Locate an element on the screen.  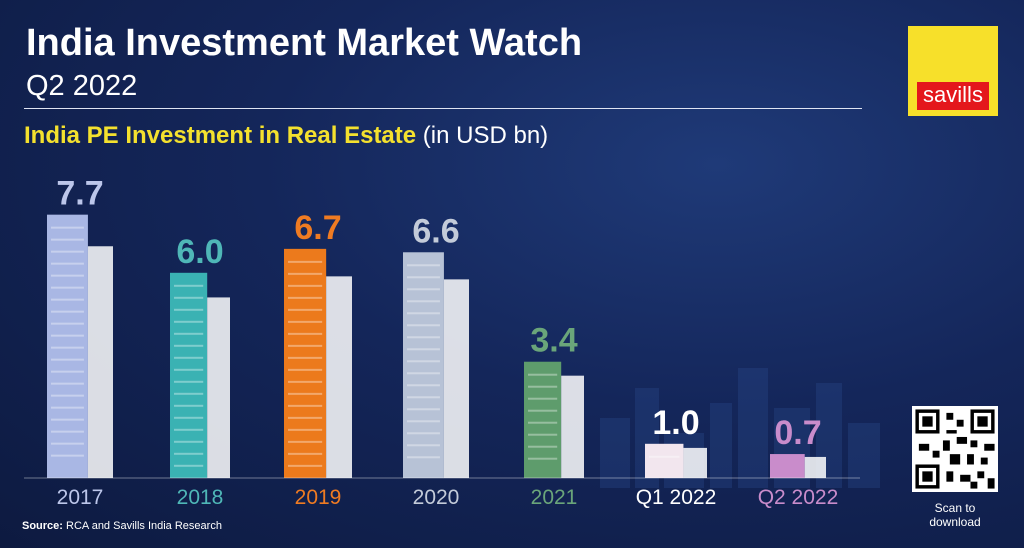
qr-caption-line2: download is located at coordinates (955, 521).